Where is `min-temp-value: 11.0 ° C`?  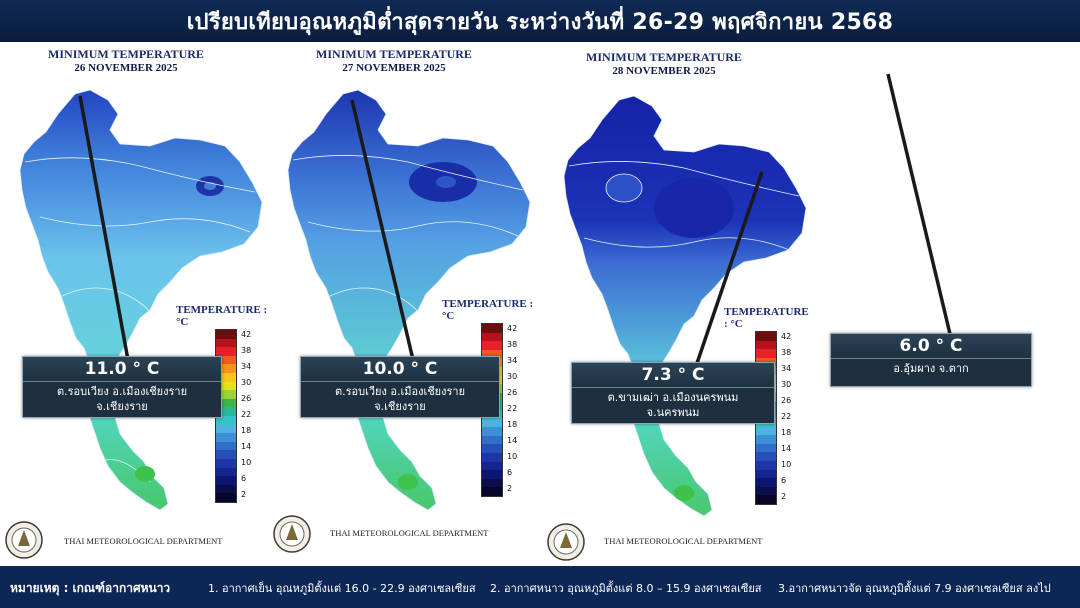 min-temp-value: 11.0 ° C is located at coordinates (122, 369).